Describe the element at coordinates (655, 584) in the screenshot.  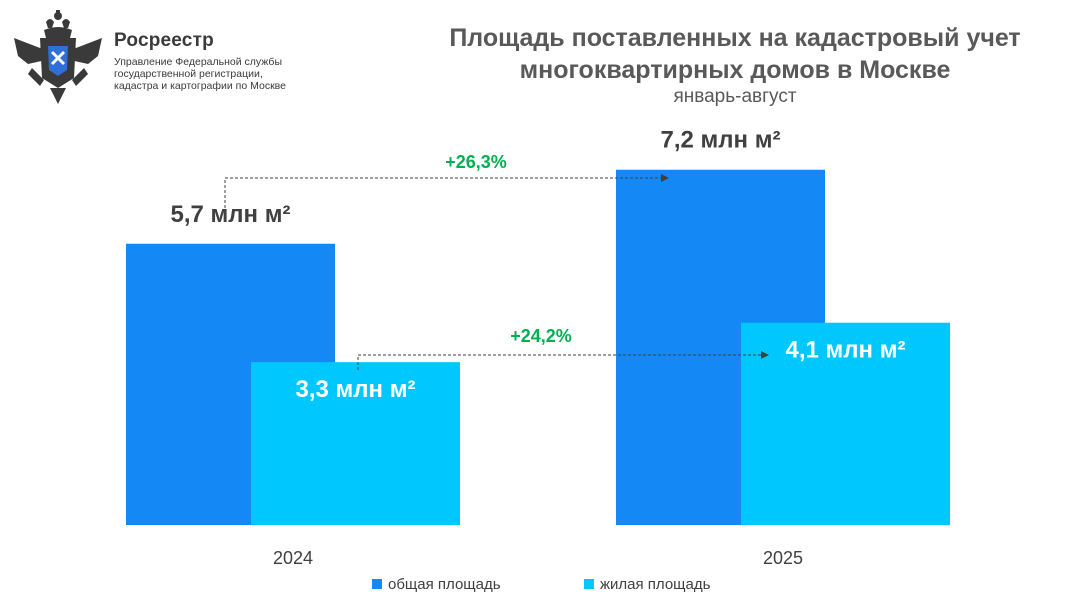
I see `legend-label-living: жилая площадь` at that location.